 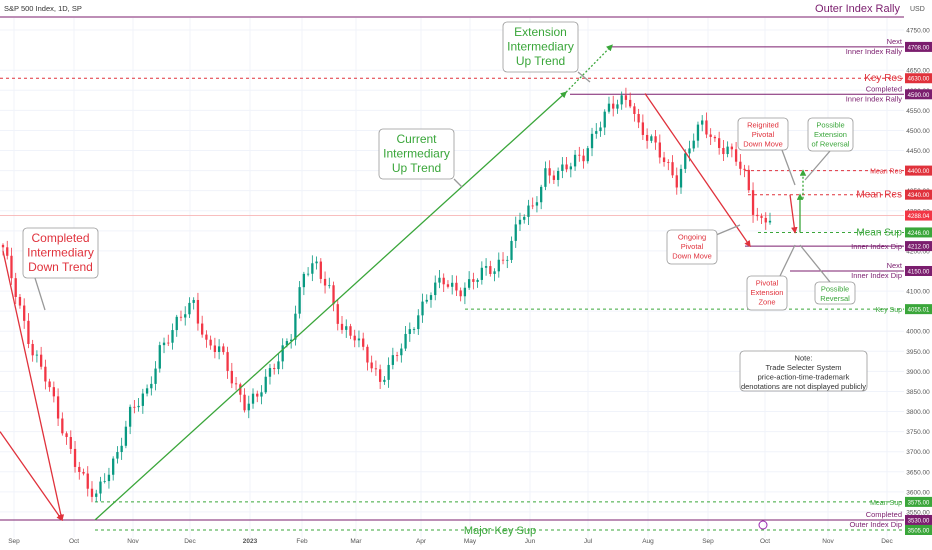 What do you see at coordinates (918, 151) in the screenshot?
I see `y-tick-label-17: 4450.00` at bounding box center [918, 151].